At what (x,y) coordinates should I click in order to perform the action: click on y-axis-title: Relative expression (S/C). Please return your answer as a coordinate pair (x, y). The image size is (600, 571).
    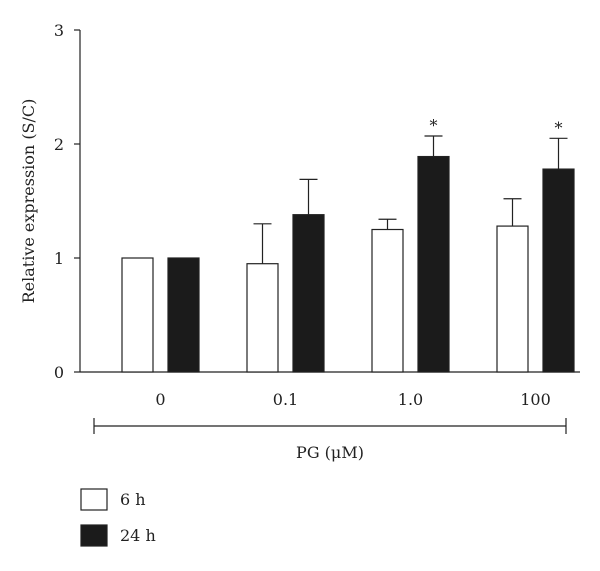
    Looking at the image, I should click on (28, 201).